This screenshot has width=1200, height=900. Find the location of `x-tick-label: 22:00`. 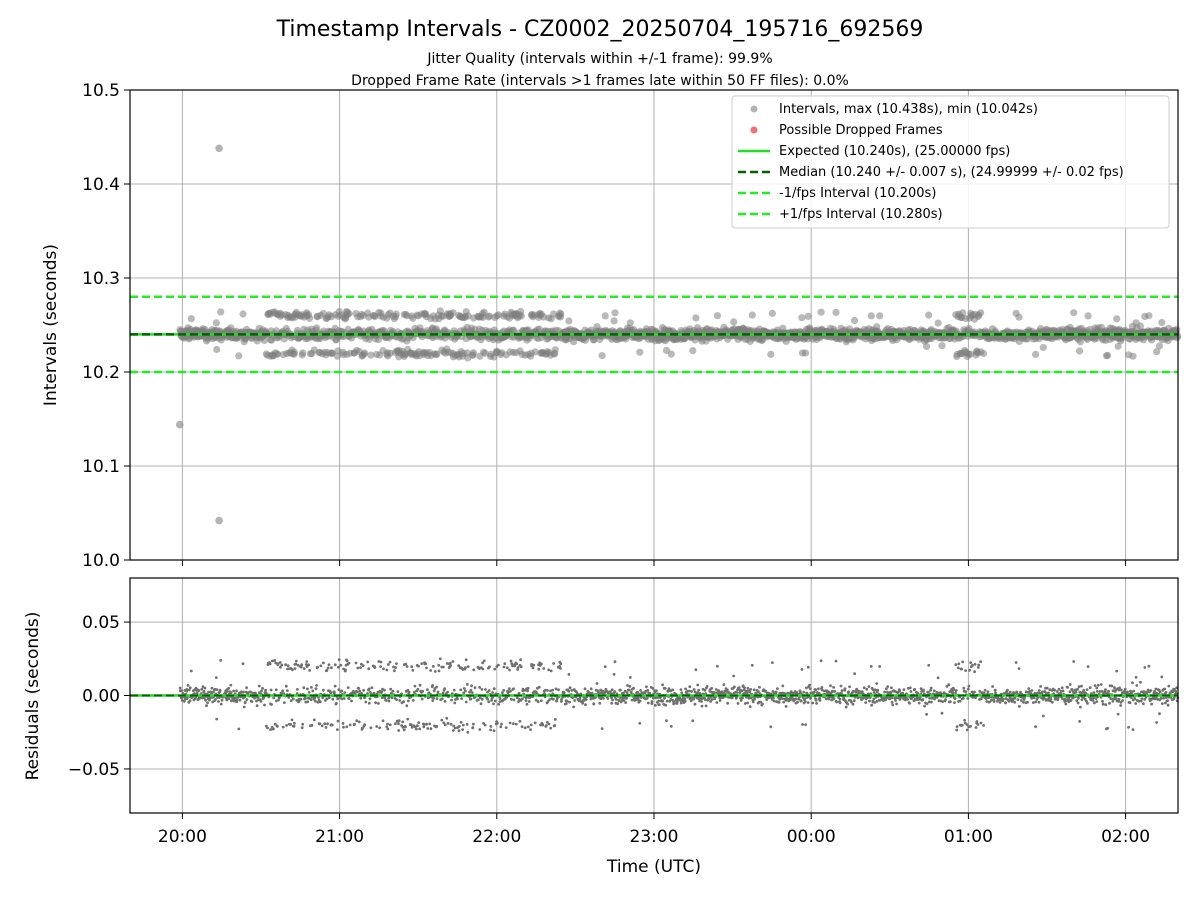

x-tick-label: 22:00 is located at coordinates (496, 837).